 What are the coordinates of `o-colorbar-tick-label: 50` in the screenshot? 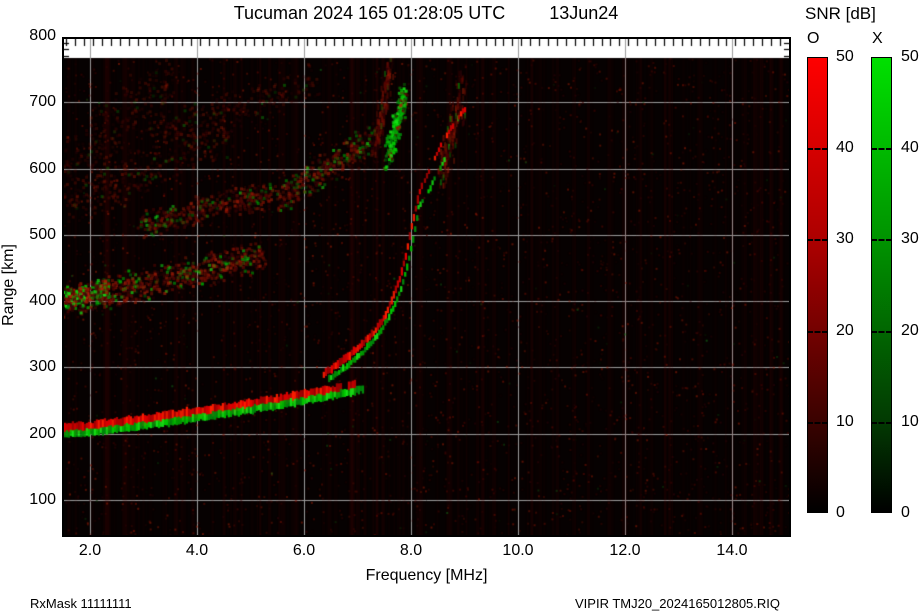 It's located at (845, 56).